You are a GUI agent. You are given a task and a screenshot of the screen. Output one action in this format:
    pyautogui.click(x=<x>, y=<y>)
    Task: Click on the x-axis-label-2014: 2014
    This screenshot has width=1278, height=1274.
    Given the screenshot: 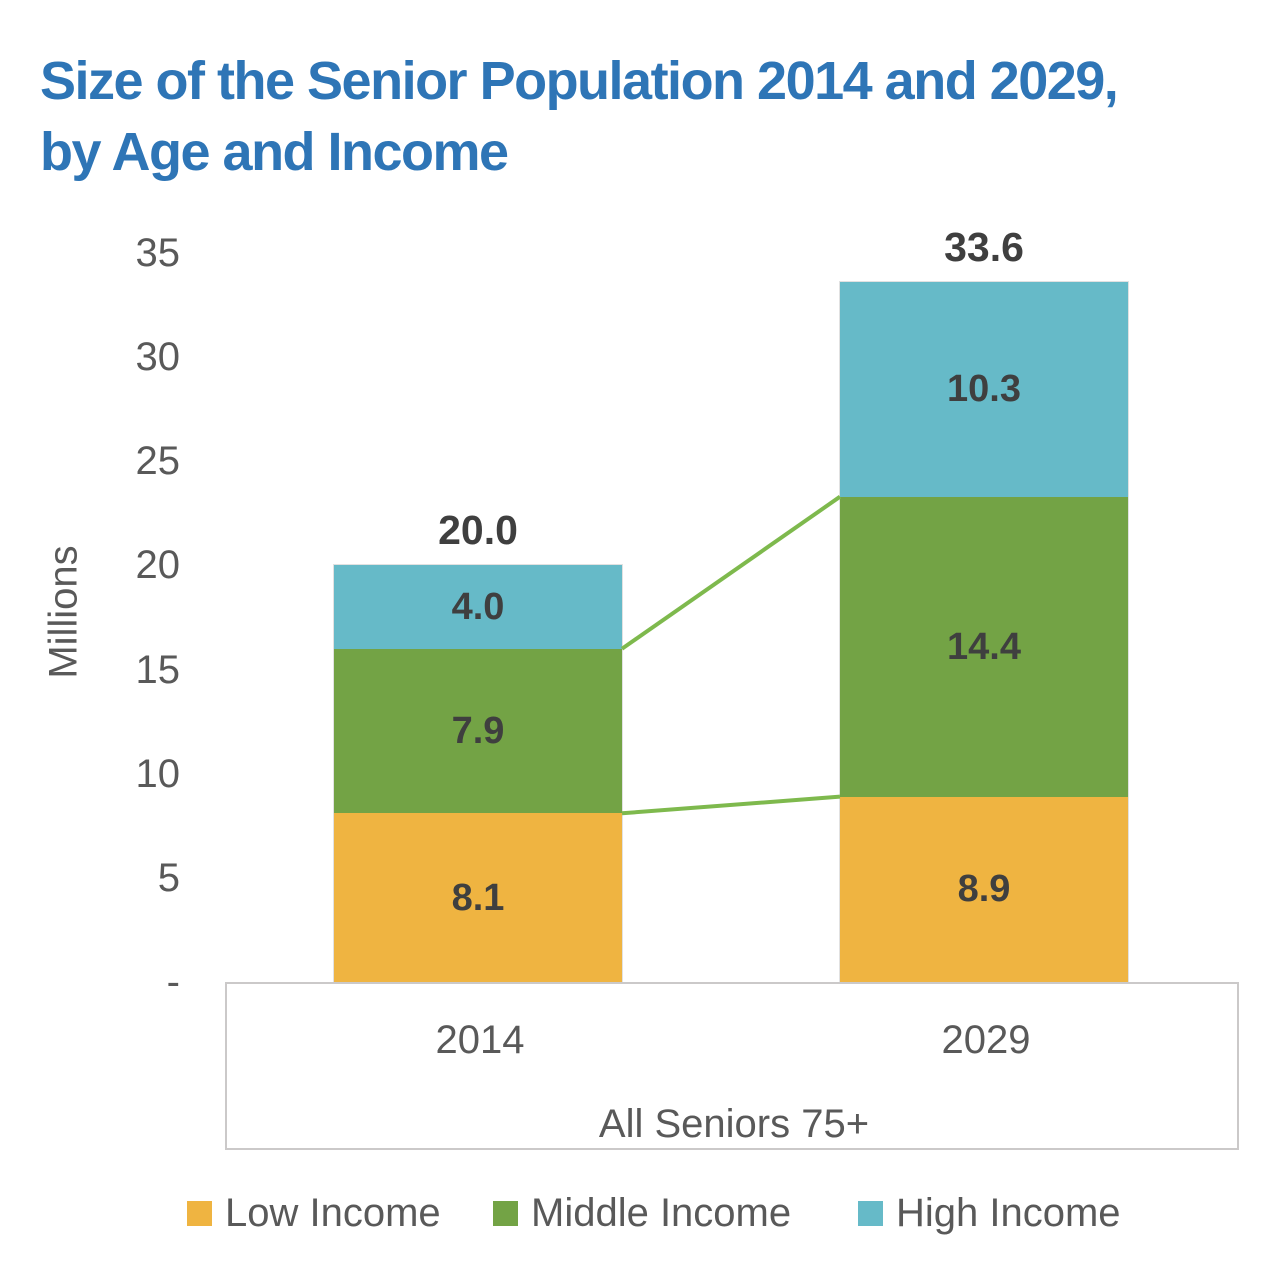 What is the action you would take?
    pyautogui.click(x=480, y=1040)
    